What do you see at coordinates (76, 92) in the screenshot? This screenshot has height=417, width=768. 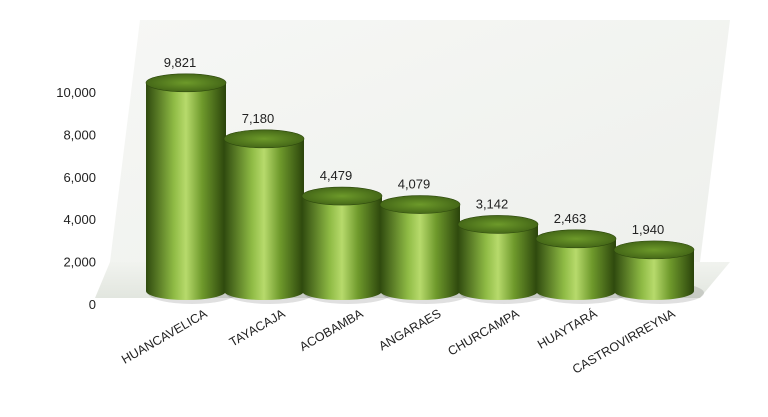 I see `y-tick-label: 10,000` at bounding box center [76, 92].